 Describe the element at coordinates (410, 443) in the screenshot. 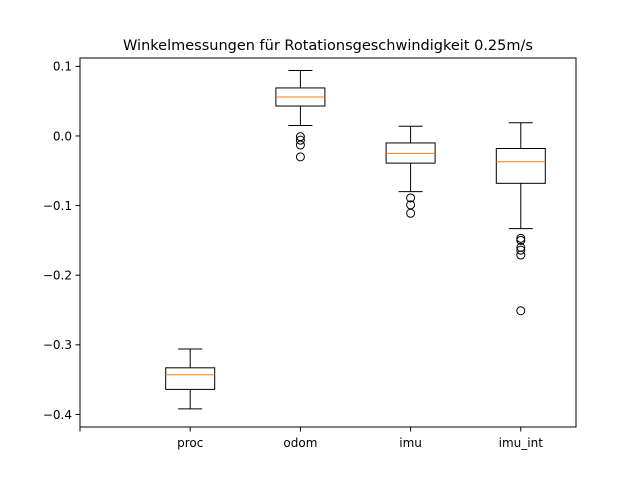

I see `x-tick-label: imu` at that location.